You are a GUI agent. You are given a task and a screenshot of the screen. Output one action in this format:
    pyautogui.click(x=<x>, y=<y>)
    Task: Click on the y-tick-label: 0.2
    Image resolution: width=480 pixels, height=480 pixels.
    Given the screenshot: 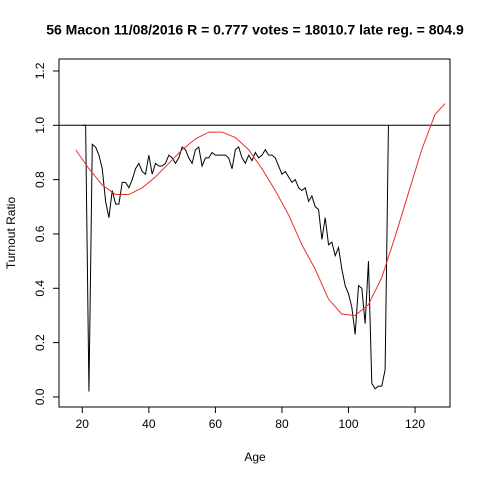 What is the action you would take?
    pyautogui.click(x=40, y=342)
    